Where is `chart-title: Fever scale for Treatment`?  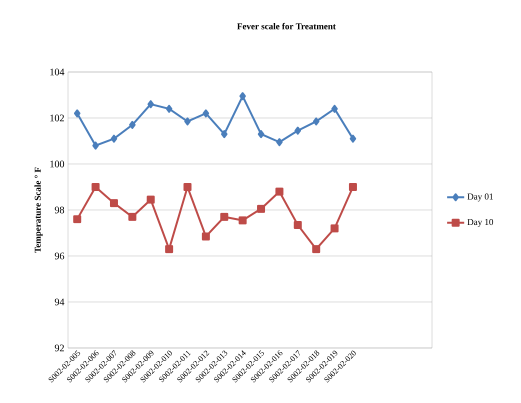 chart-title: Fever scale for Treatment is located at coordinates (286, 26).